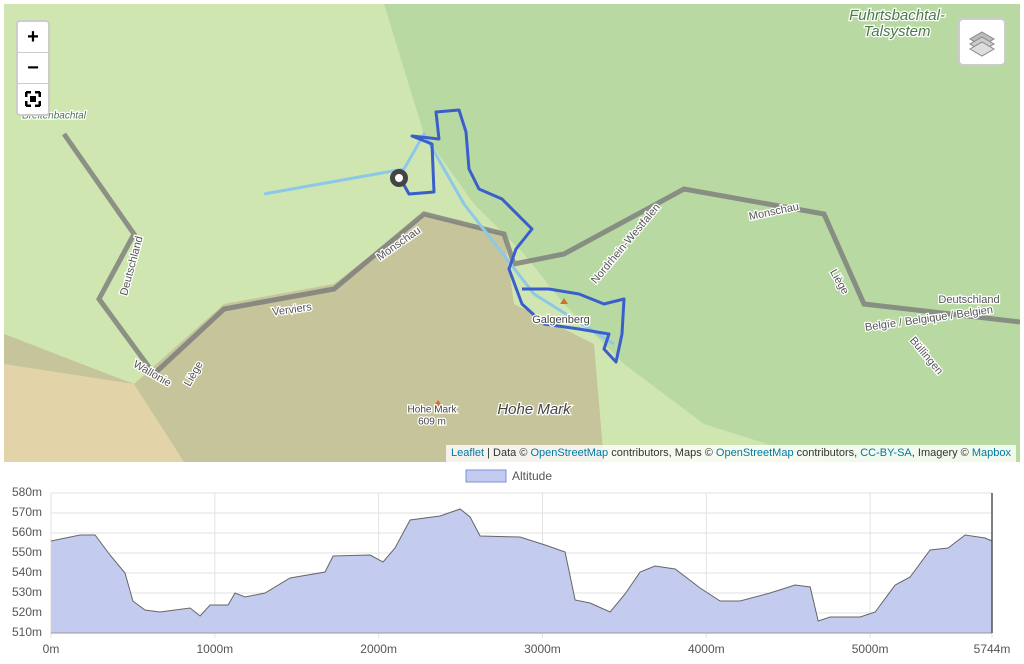 The width and height of the screenshot is (1024, 664). Describe the element at coordinates (27, 552) in the screenshot. I see `y-tick-label: 550m` at that location.